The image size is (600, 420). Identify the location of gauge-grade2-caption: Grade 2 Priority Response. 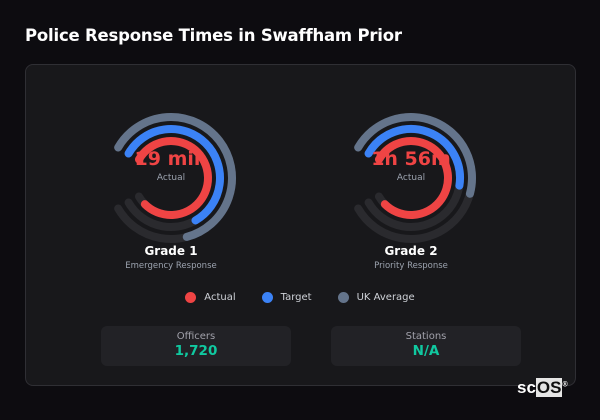
(411, 257).